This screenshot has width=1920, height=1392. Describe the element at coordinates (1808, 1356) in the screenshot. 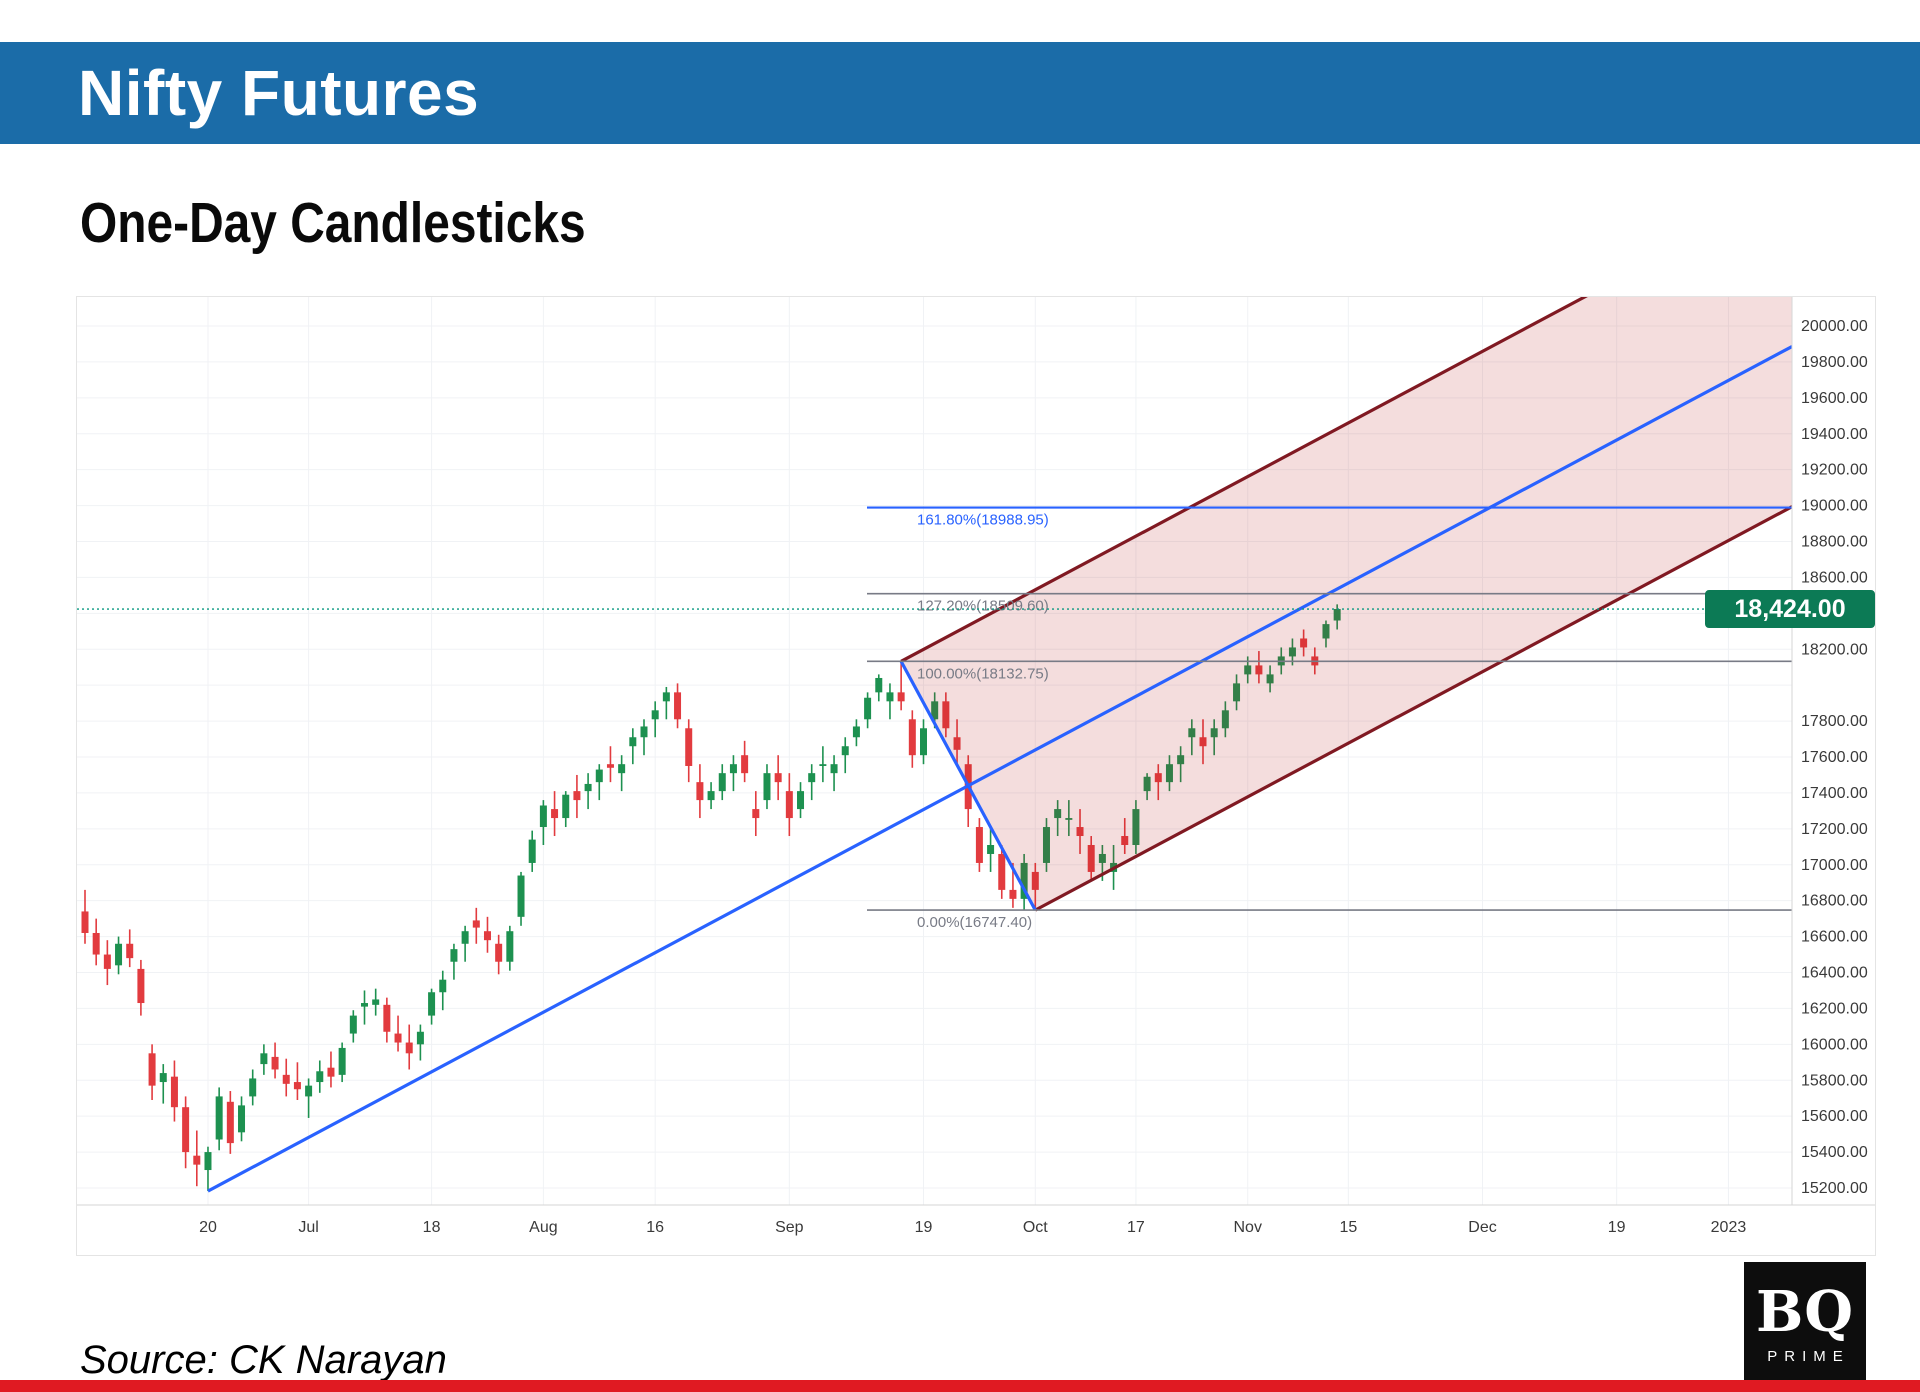

I see `logo-prime-text: PRIME` at that location.